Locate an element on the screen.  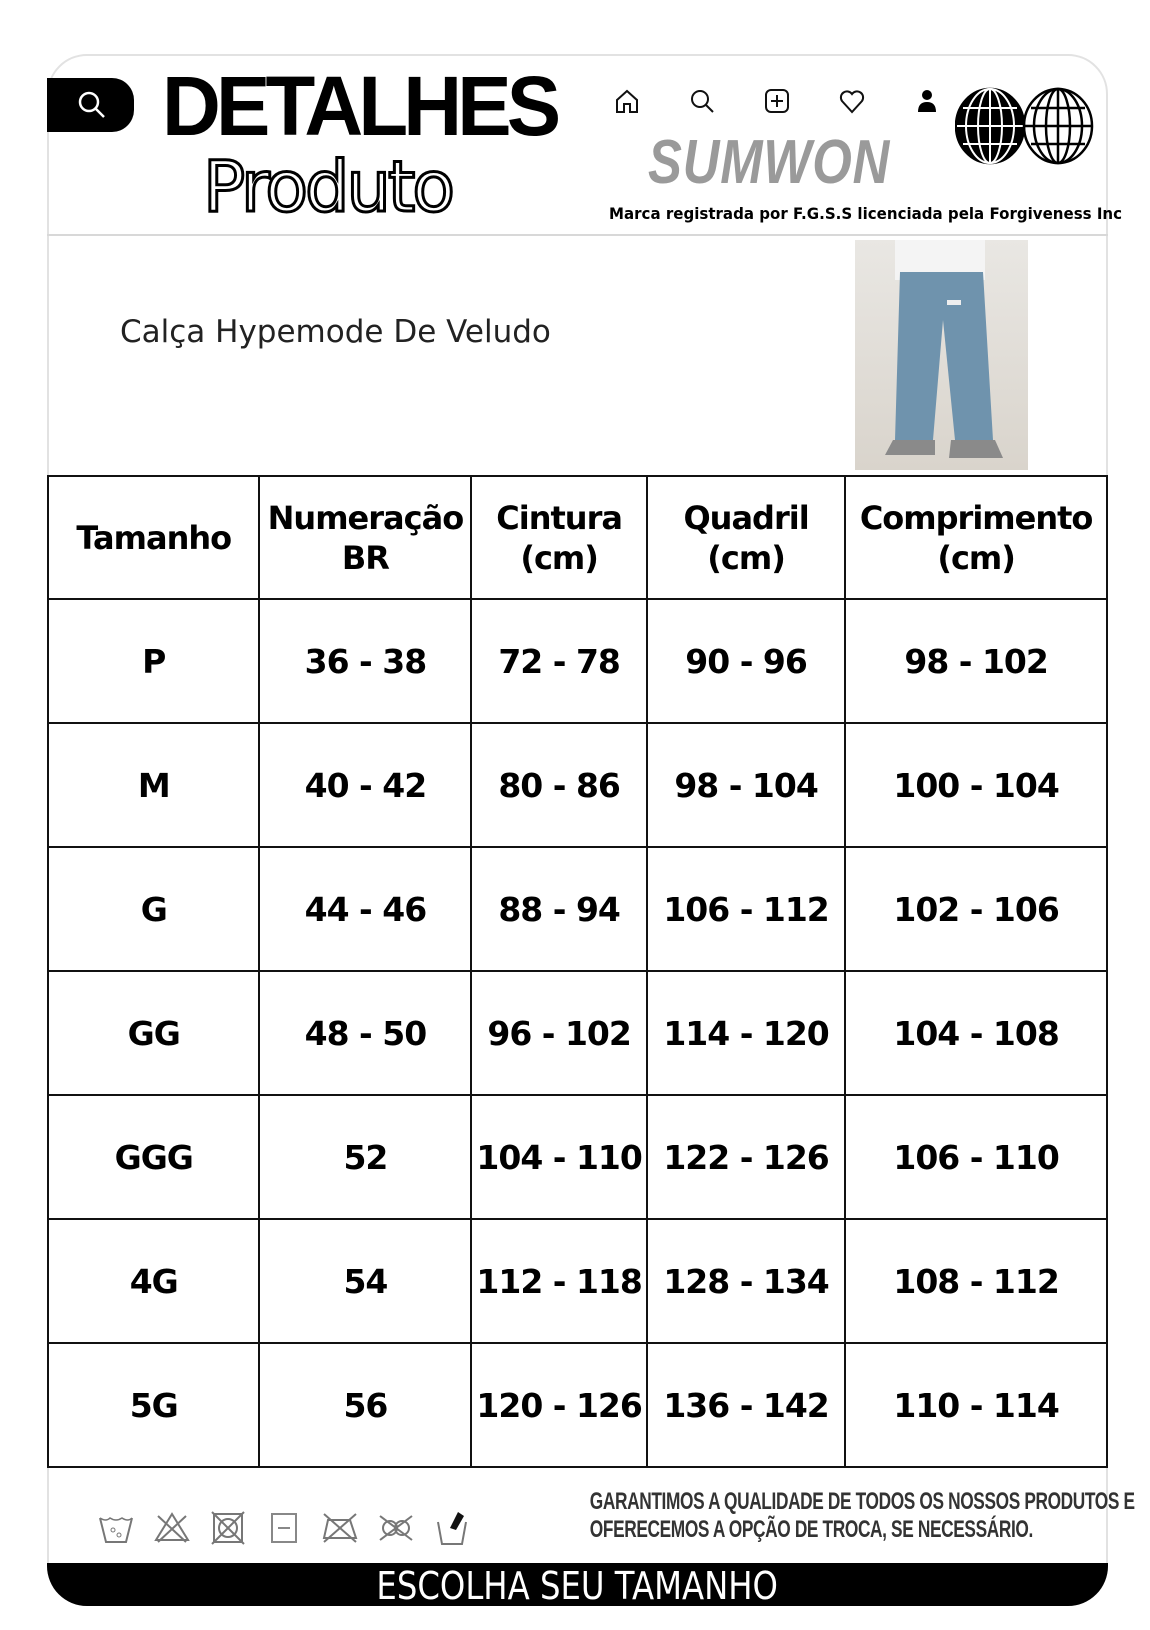
nav-icons is located at coordinates (799, 103).